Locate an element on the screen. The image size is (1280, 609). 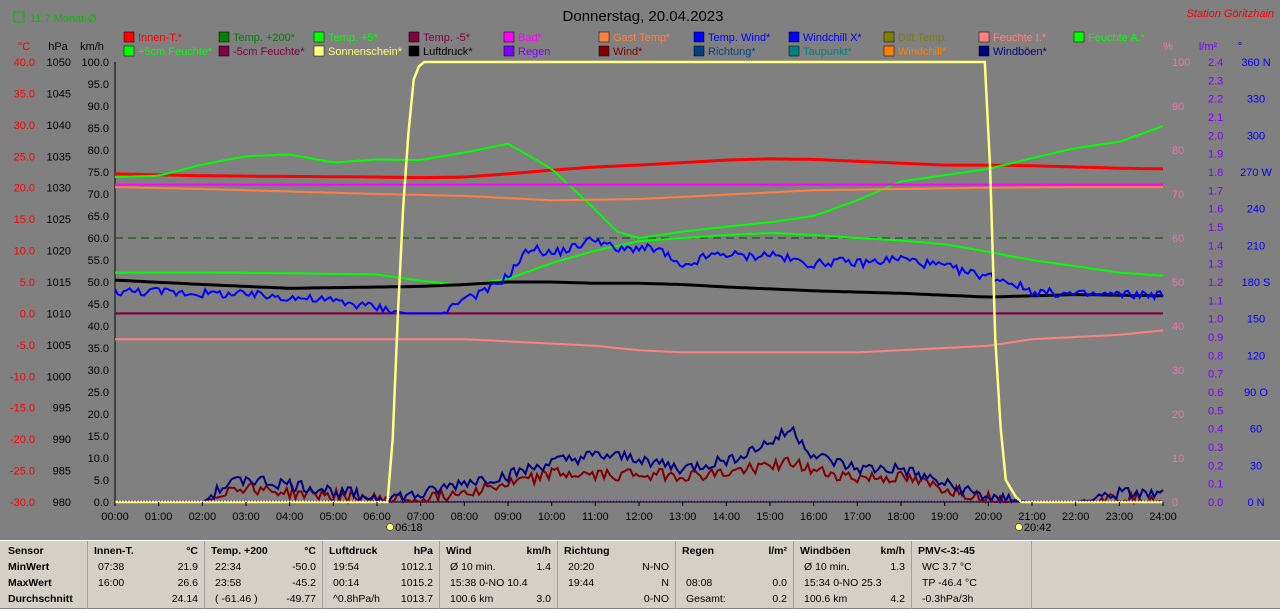
legend-label: Diff.Temp. is located at coordinates (922, 38).